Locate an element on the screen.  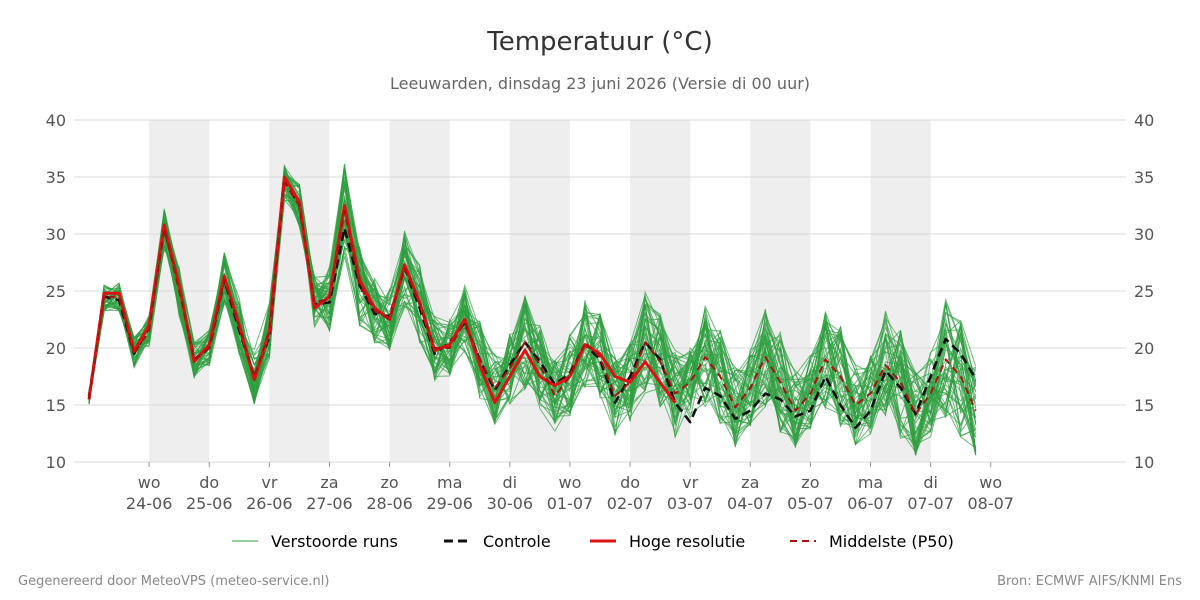
x-tick-date: 02-07 is located at coordinates (630, 503).